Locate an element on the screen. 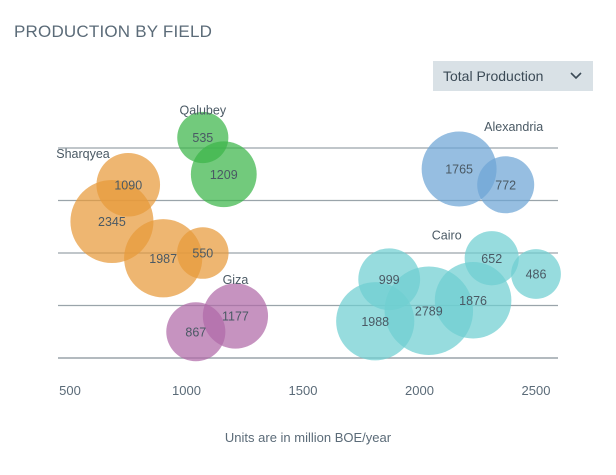 This screenshot has width=616, height=475. page-title: PRODUCTION BY FIELD is located at coordinates (113, 31).